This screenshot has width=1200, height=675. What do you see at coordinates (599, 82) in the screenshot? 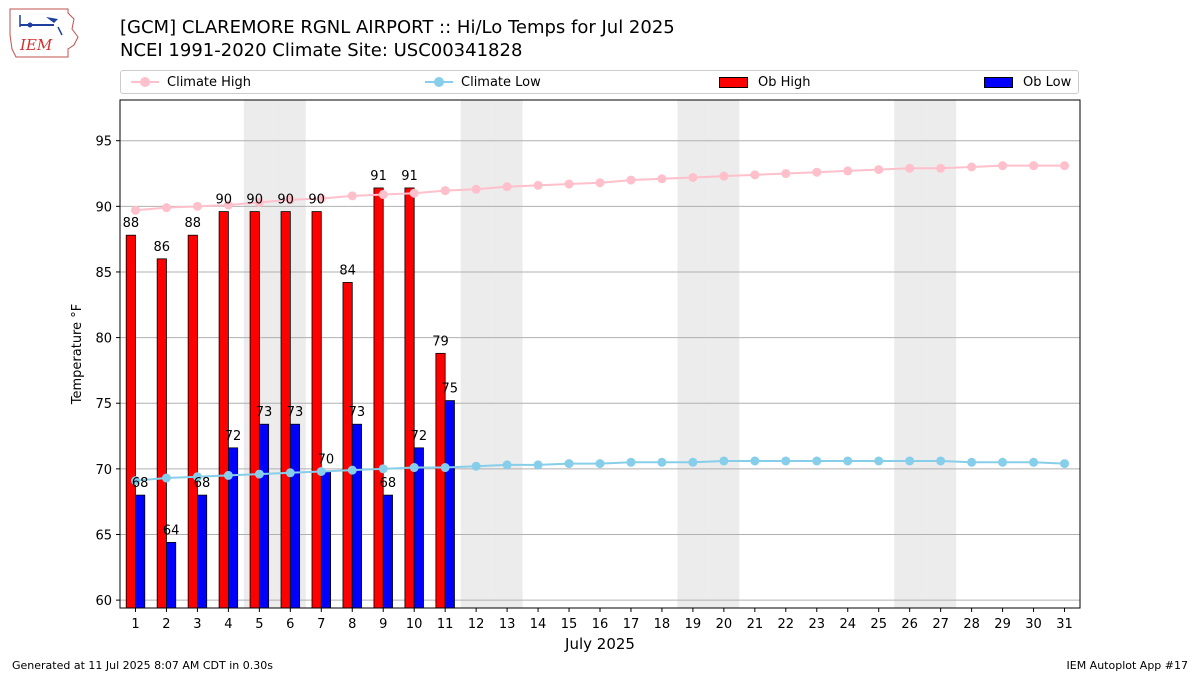
I see `legend: Climate High Climate Low Ob High Ob Low` at bounding box center [599, 82].